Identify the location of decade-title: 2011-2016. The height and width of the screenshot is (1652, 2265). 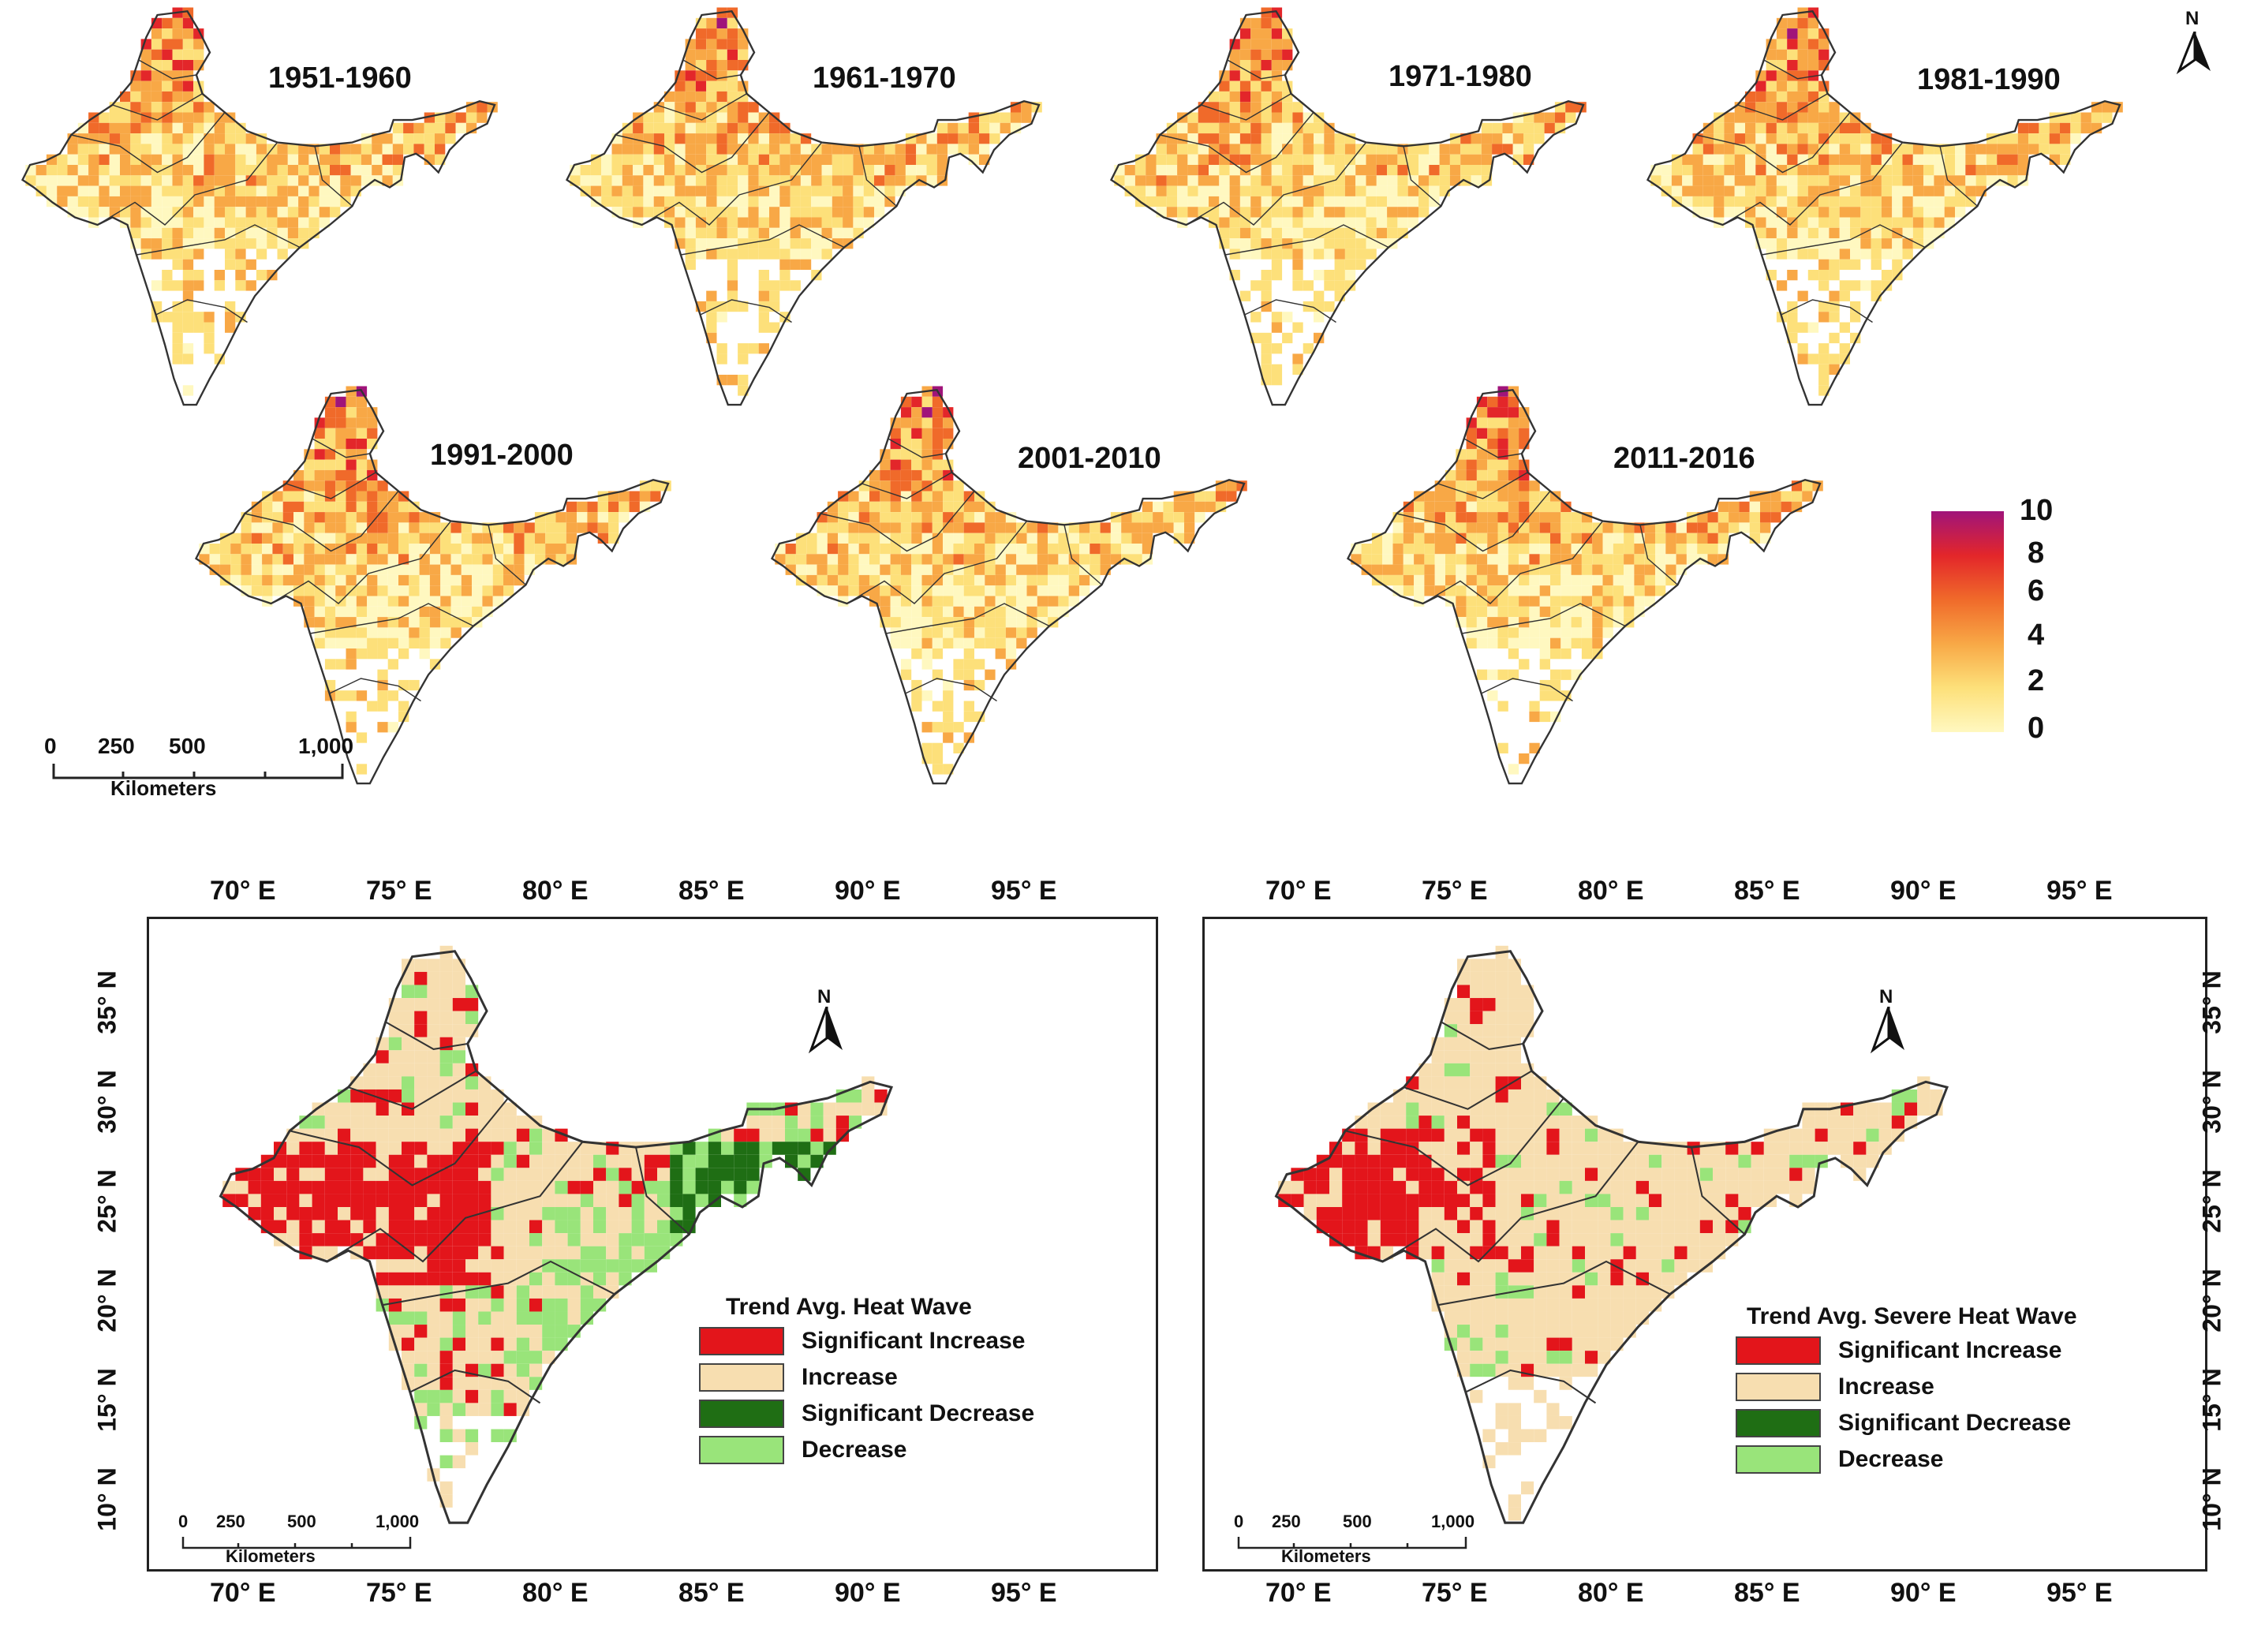
(1684, 459).